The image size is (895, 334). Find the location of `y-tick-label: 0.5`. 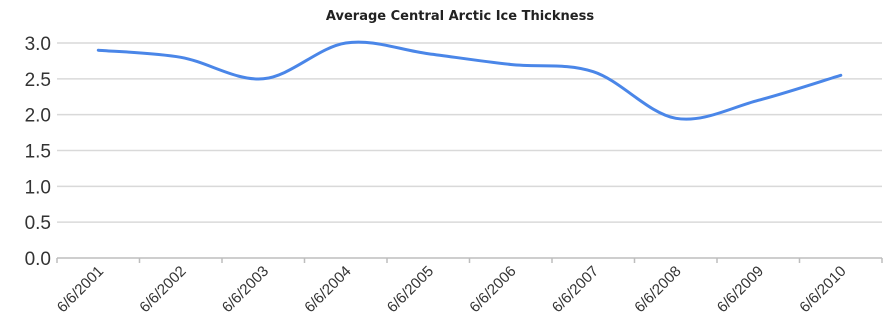

y-tick-label: 0.5 is located at coordinates (38, 223).